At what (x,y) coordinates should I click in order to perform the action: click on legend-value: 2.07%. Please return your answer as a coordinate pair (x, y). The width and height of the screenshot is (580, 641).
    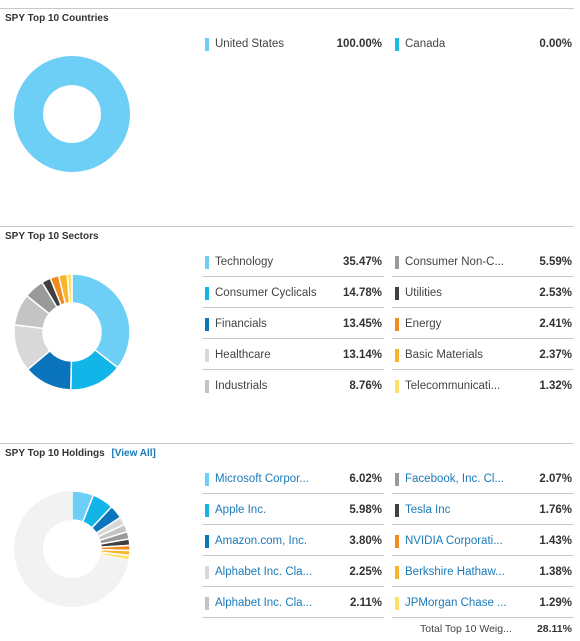
    Looking at the image, I should click on (555, 479).